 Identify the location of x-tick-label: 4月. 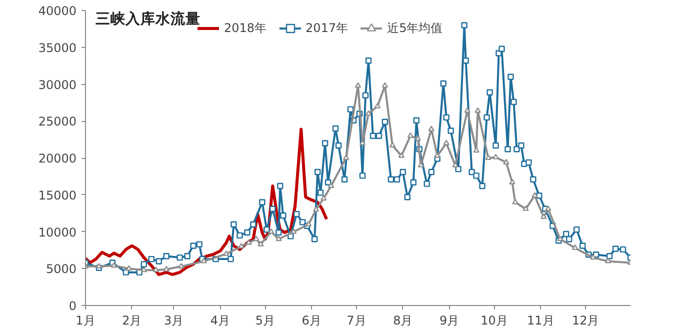
(220, 321).